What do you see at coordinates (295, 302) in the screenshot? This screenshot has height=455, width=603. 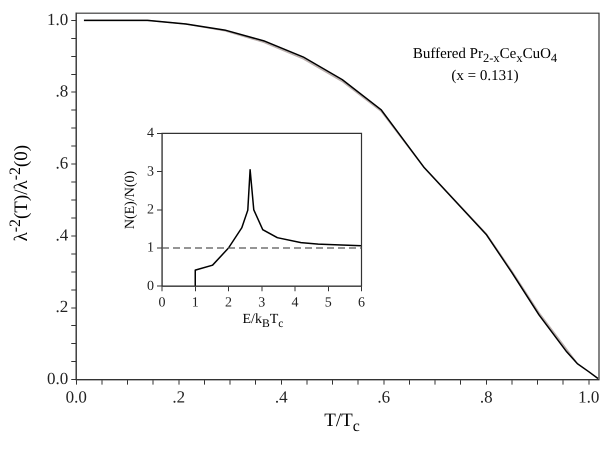 I see `x-tick-label: 4` at bounding box center [295, 302].